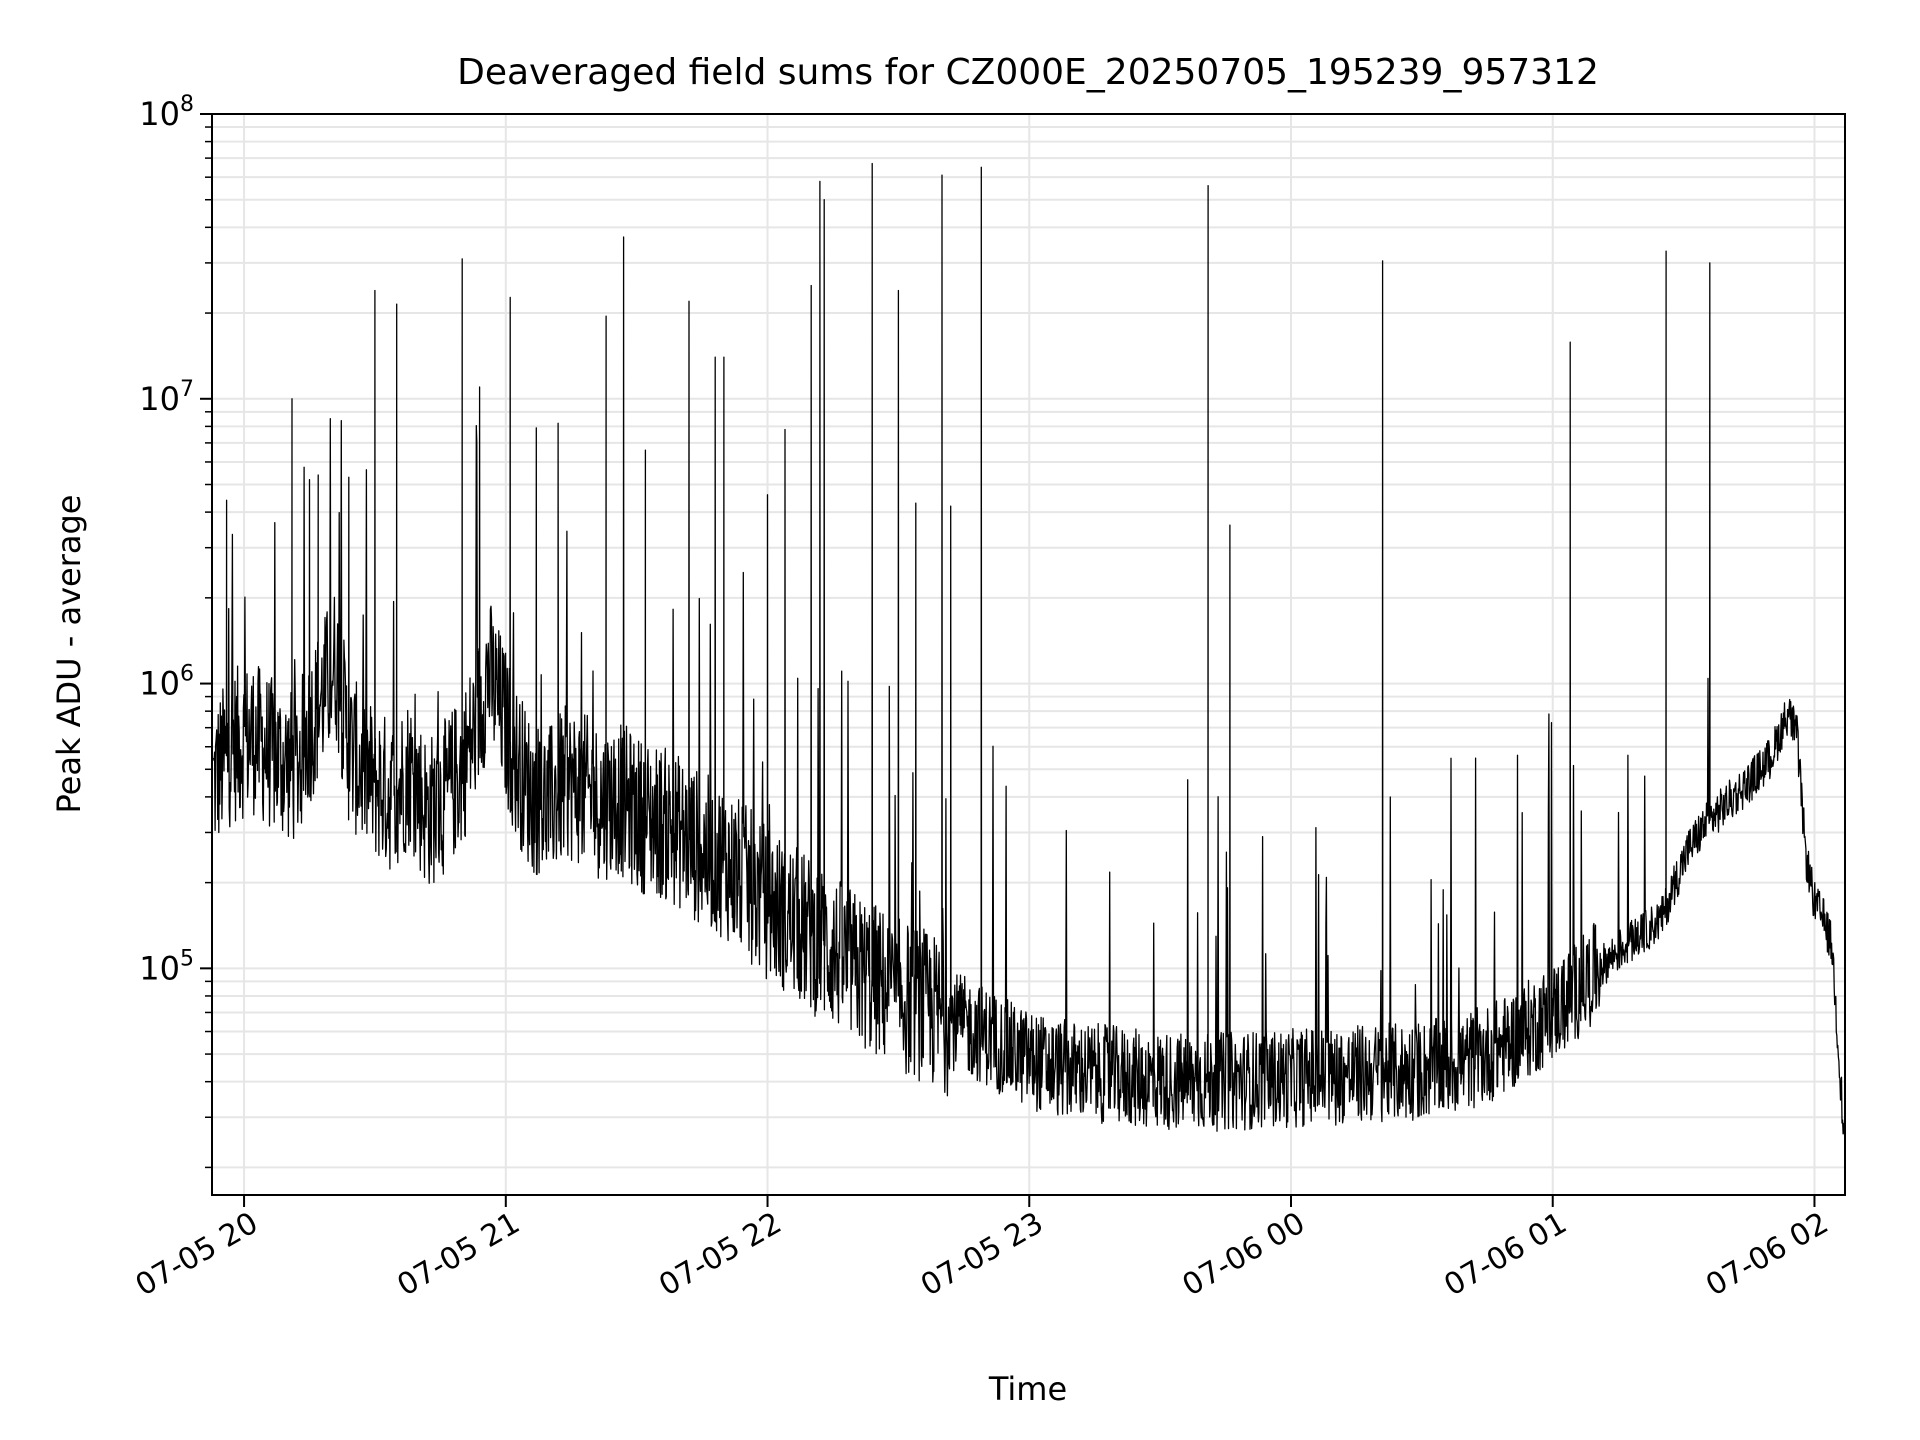  What do you see at coordinates (1027, 1389) in the screenshot?
I see `x-axis-label: Time` at bounding box center [1027, 1389].